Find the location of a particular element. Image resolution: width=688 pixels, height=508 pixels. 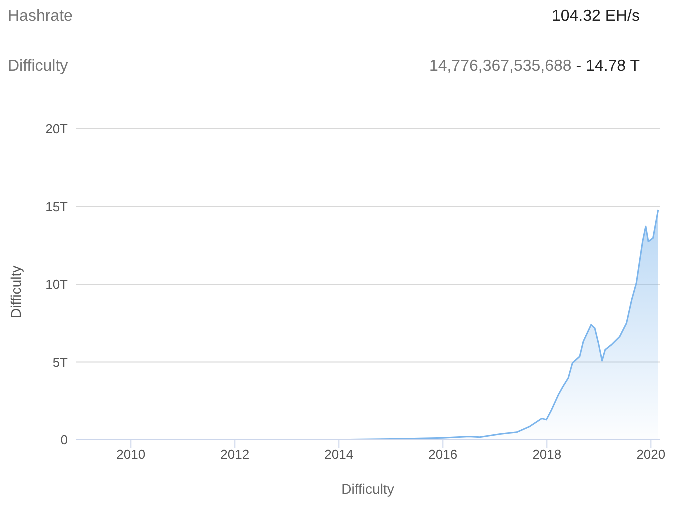

x-tick-label: 2020 is located at coordinates (651, 454).